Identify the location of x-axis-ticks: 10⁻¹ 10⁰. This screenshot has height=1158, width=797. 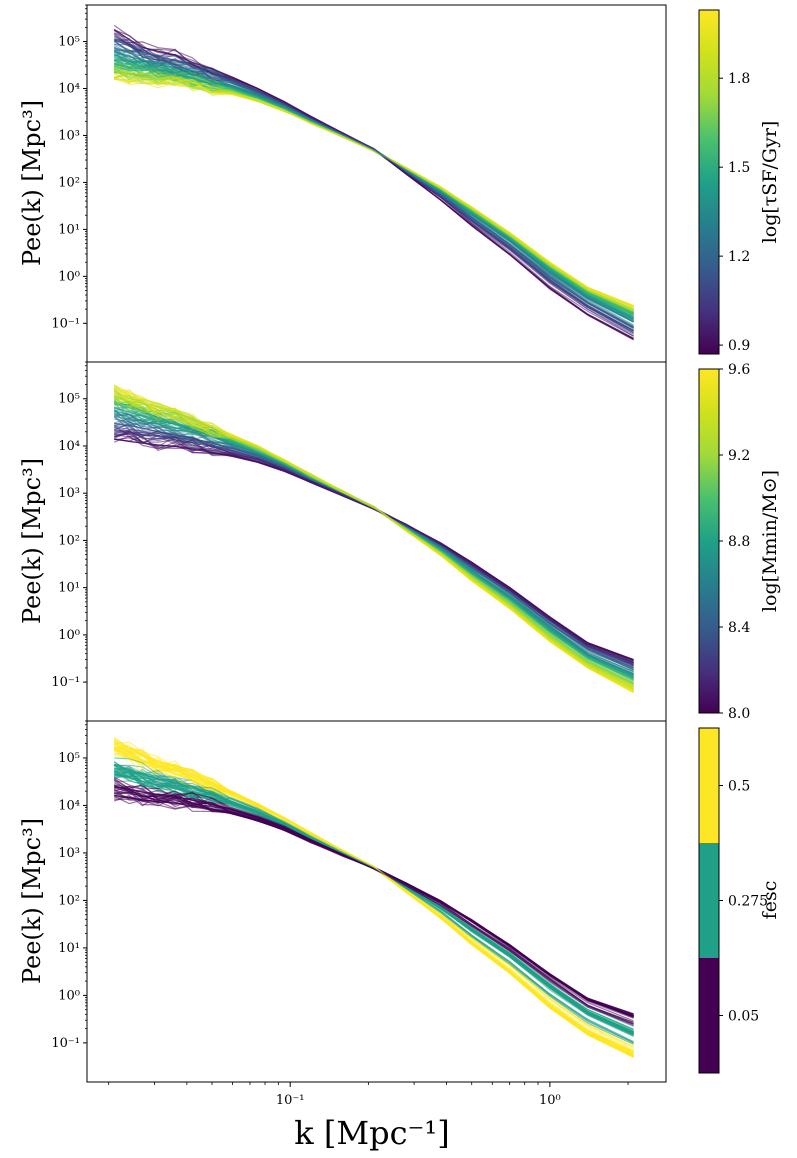
(368, 1095).